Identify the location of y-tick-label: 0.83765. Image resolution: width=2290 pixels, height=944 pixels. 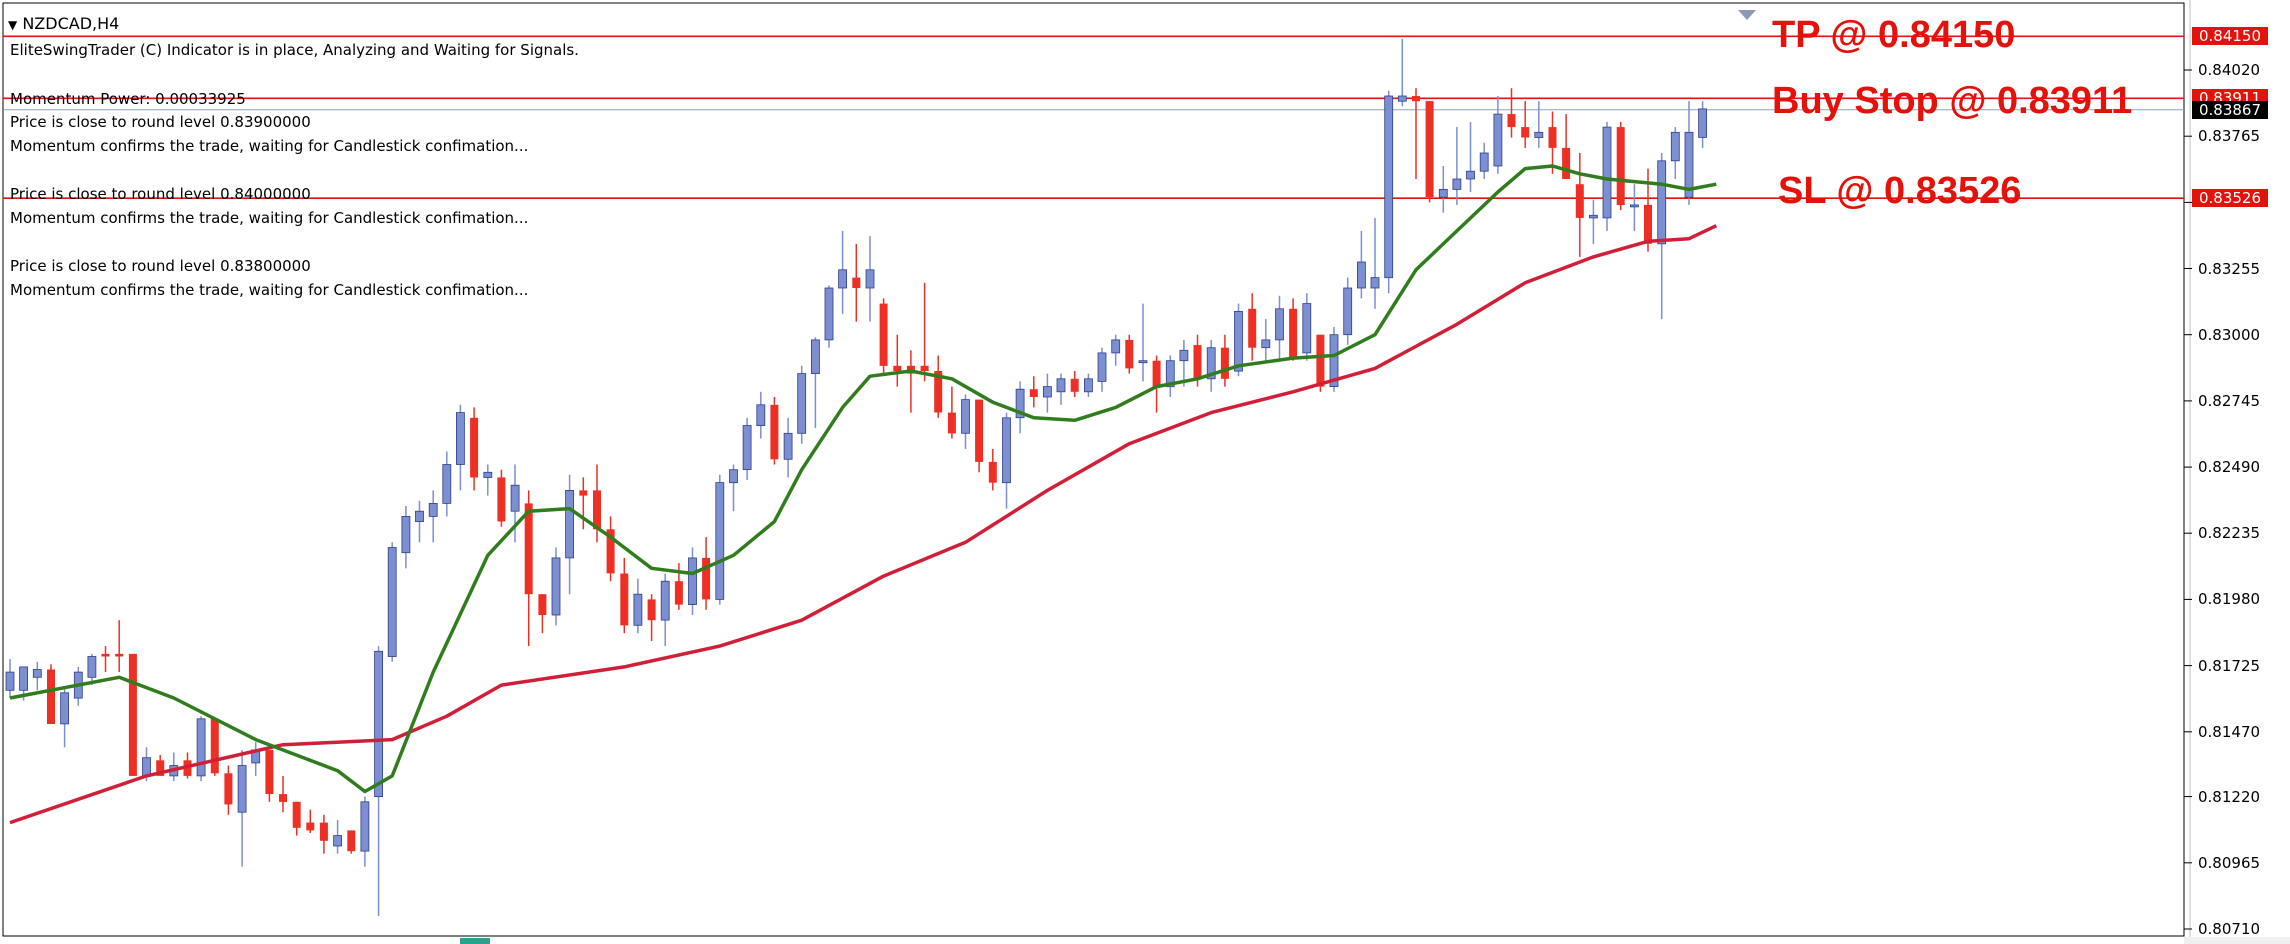
(2229, 136).